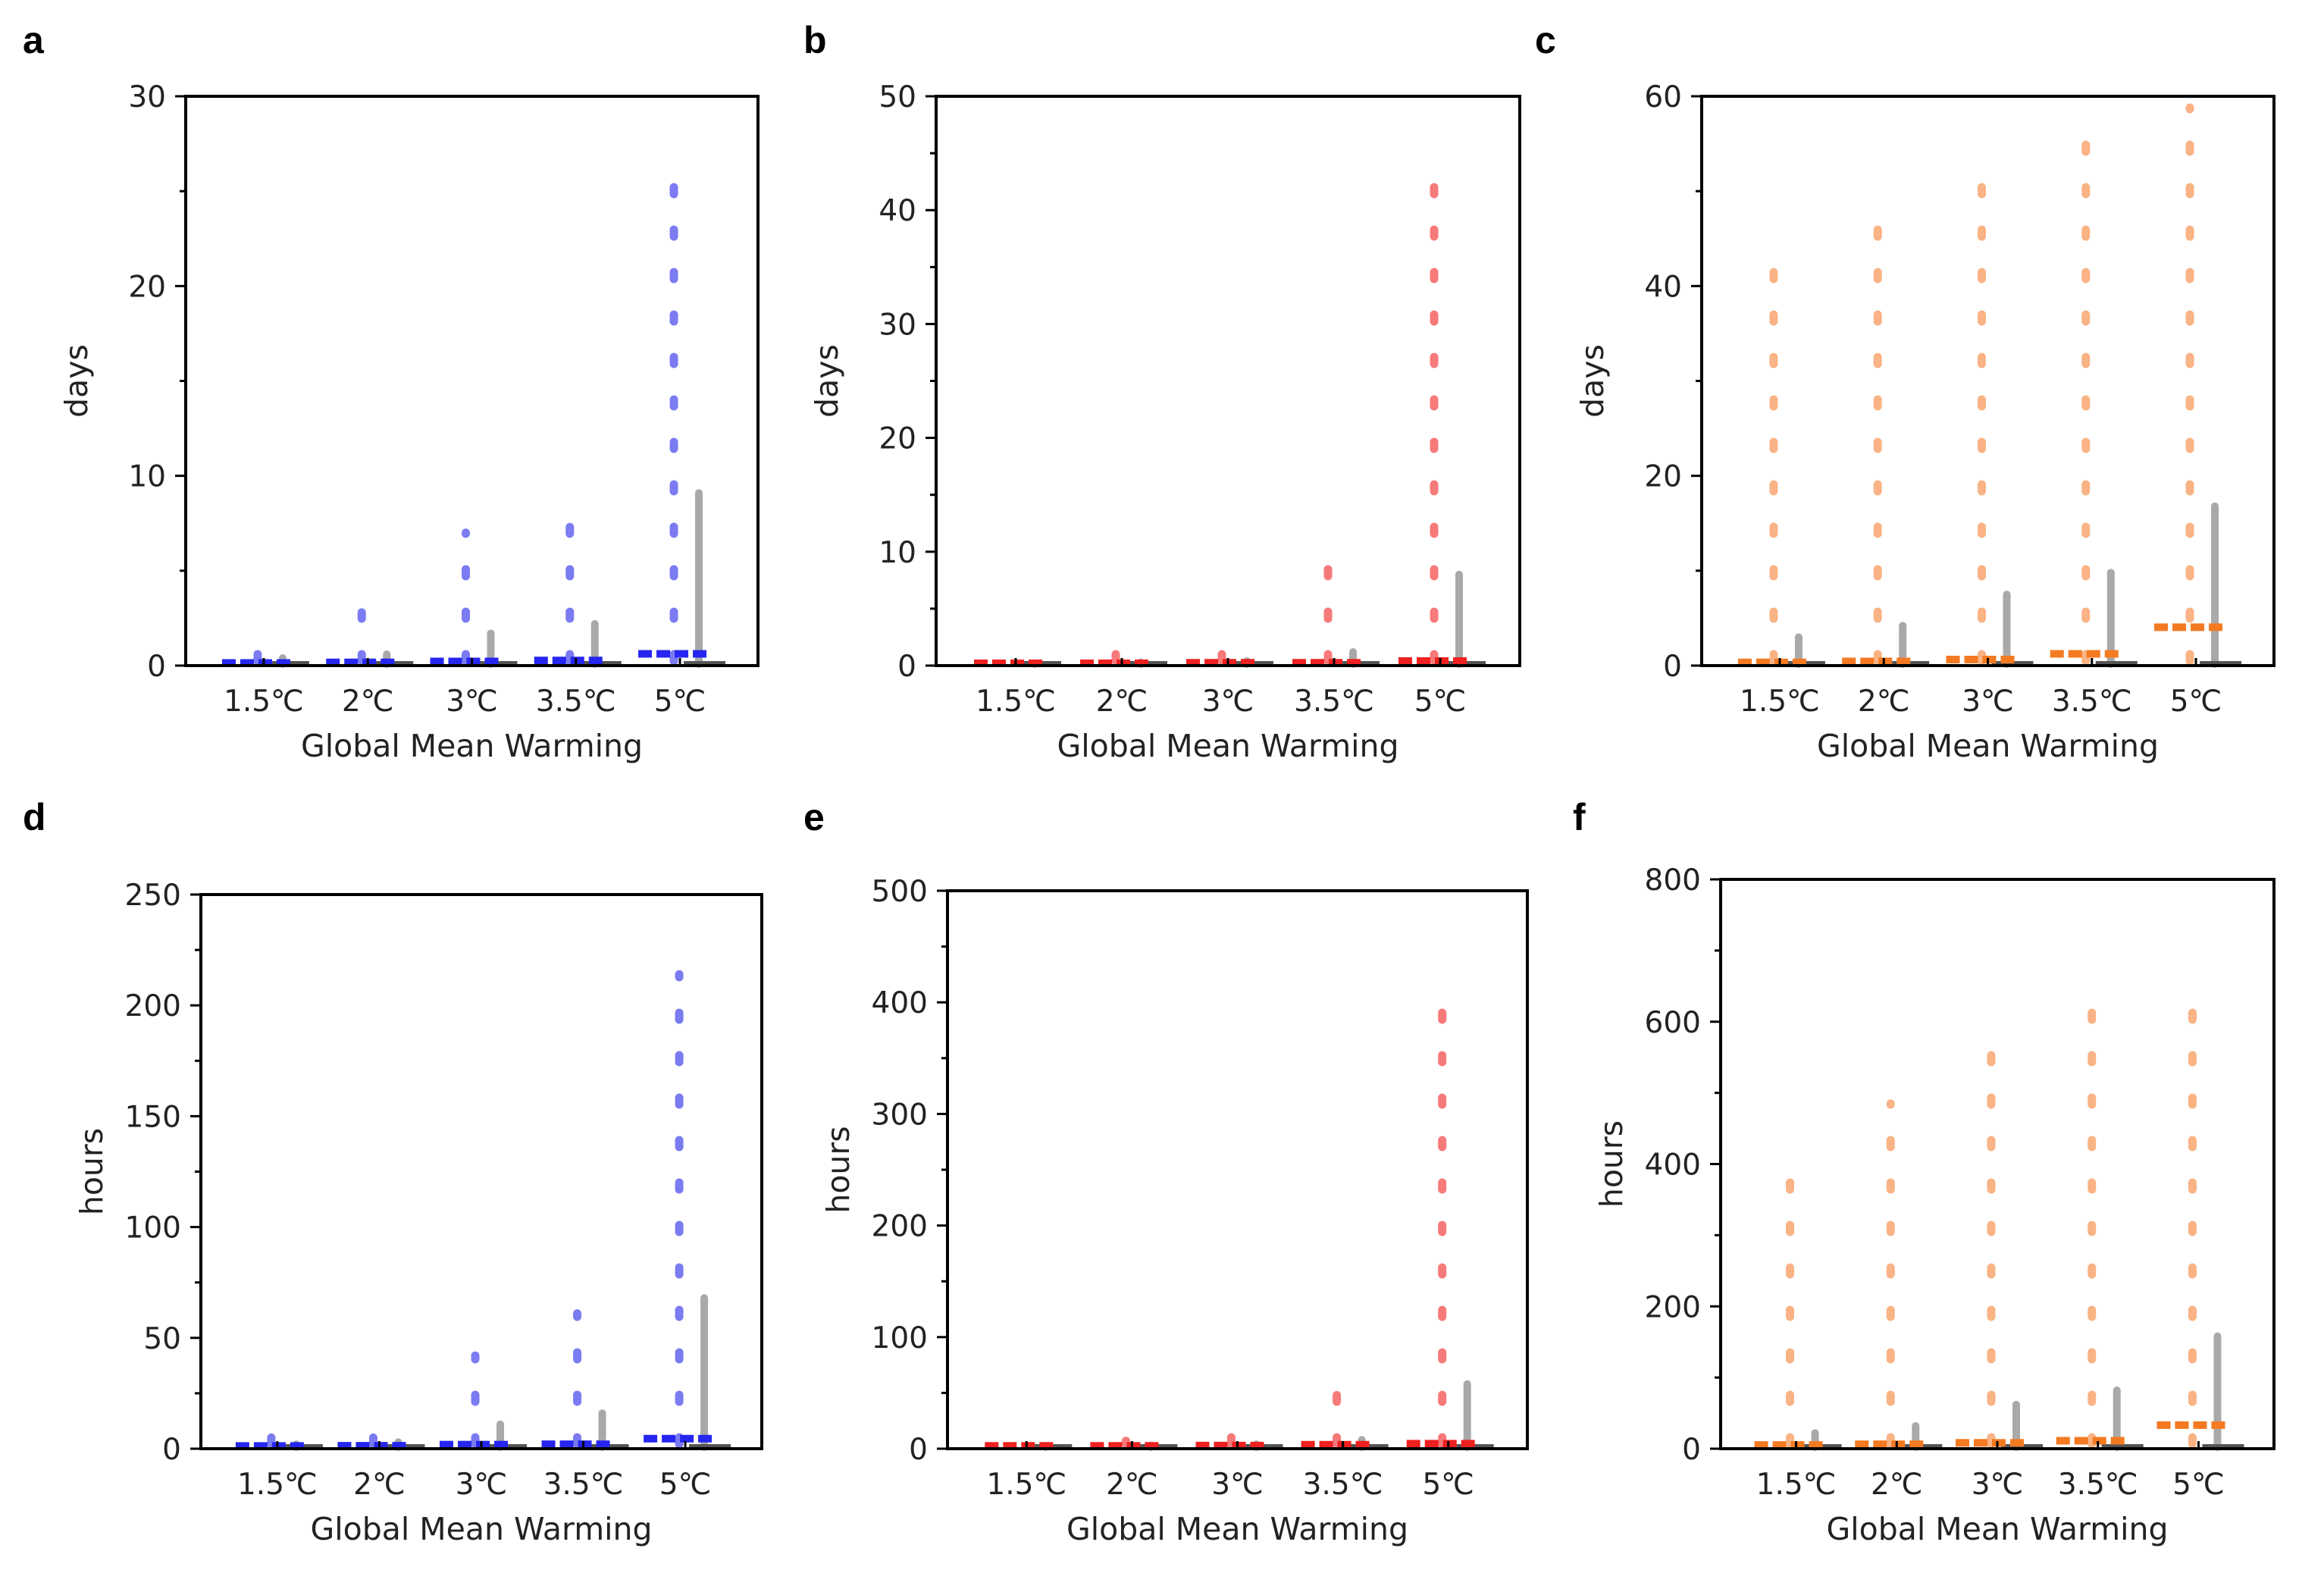 This screenshot has height=1570, width=2324. Describe the element at coordinates (1673, 1023) in the screenshot. I see `y-tick-label: 600` at that location.